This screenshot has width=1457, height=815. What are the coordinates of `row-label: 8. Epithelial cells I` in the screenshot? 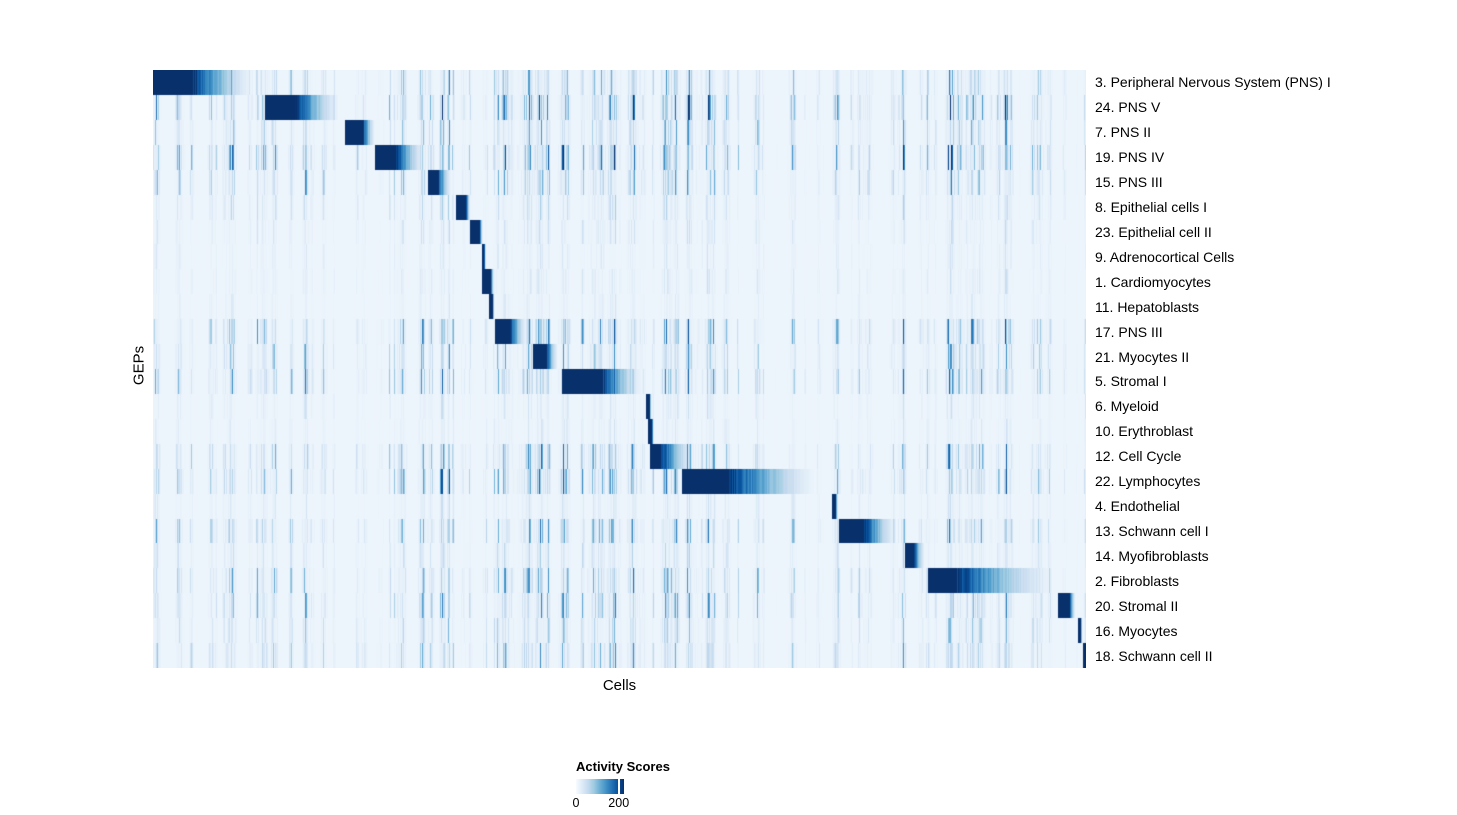 It's located at (1151, 207).